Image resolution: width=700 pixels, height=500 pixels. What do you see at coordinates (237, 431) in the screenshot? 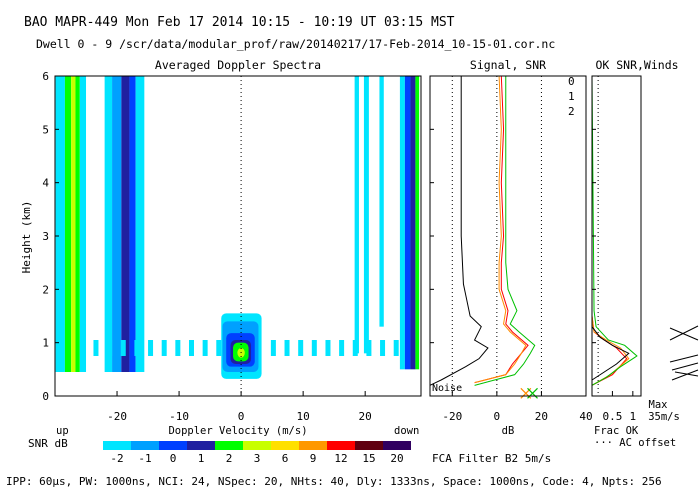
I see `x-axis-label: Doppler Velocity (m/s)` at bounding box center [237, 431].